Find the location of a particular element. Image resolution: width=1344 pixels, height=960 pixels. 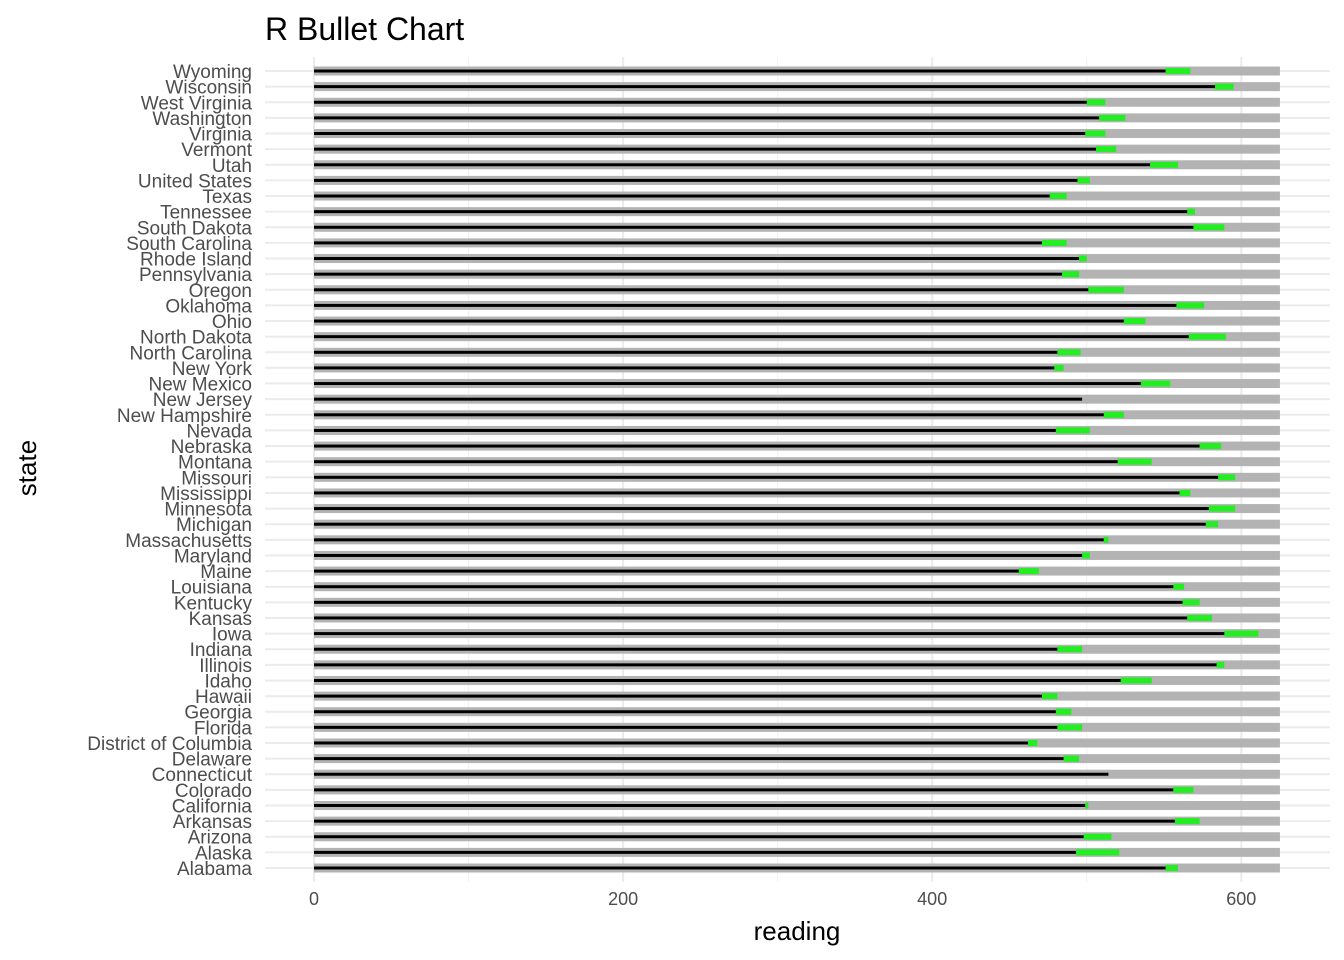

y-tick-label: United States is located at coordinates (195, 181).